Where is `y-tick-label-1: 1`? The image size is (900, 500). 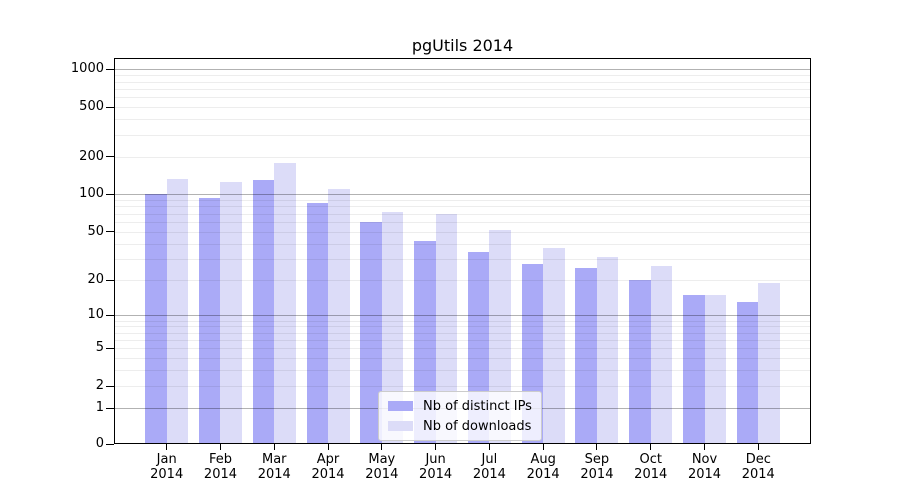
y-tick-label-1: 1 is located at coordinates (99, 408).